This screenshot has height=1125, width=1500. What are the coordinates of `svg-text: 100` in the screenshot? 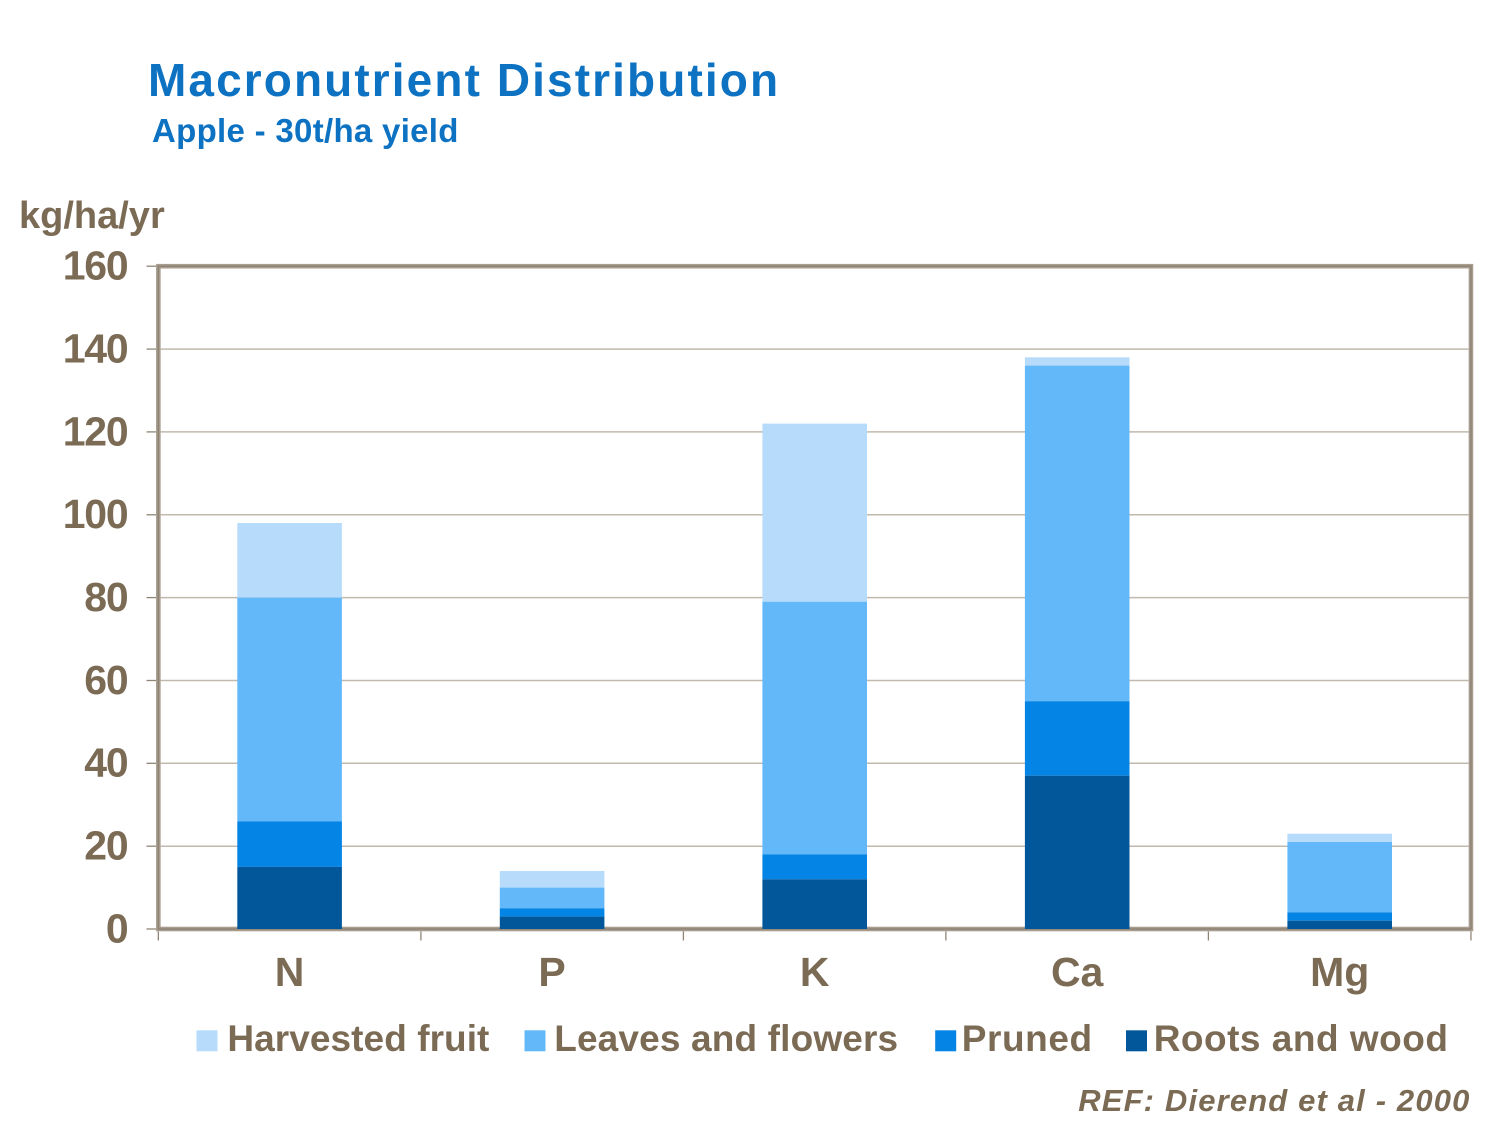 It's located at (95, 514).